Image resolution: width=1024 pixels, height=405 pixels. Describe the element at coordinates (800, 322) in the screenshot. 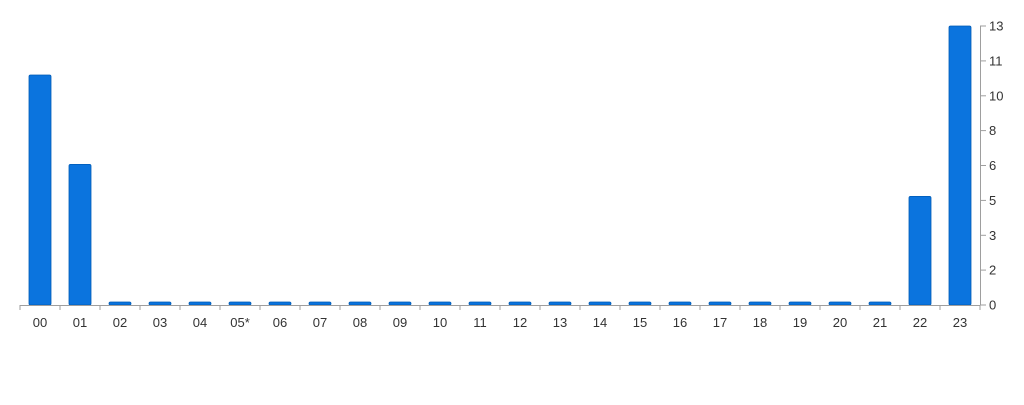

I see `x-tick-label: 19` at that location.